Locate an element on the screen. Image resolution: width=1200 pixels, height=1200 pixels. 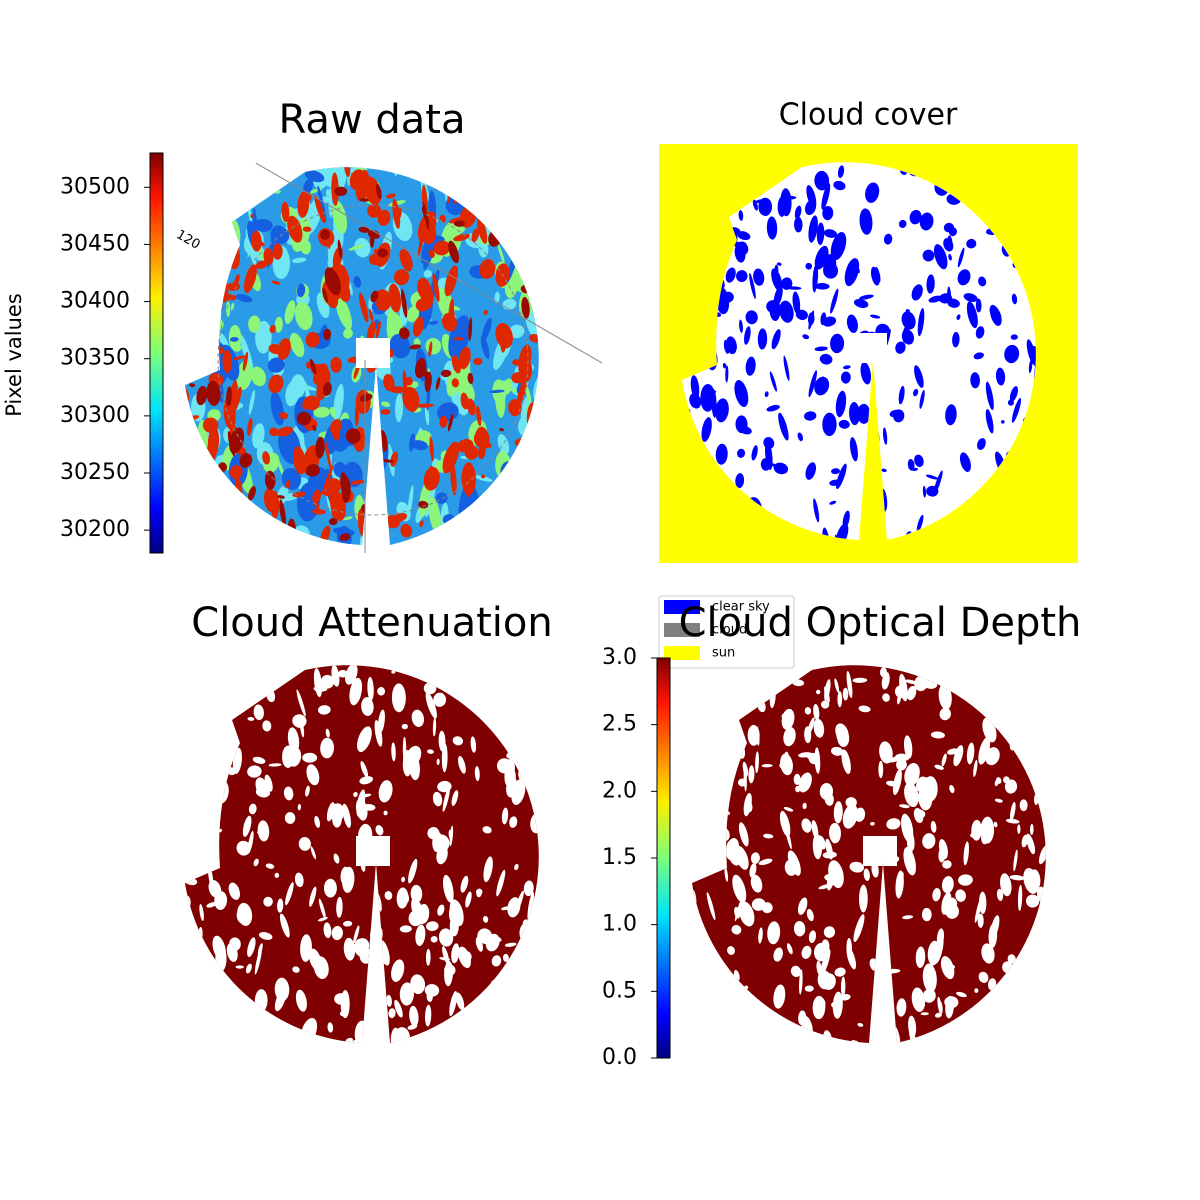
colorbar-tick-label: 3.0 is located at coordinates (619, 657).